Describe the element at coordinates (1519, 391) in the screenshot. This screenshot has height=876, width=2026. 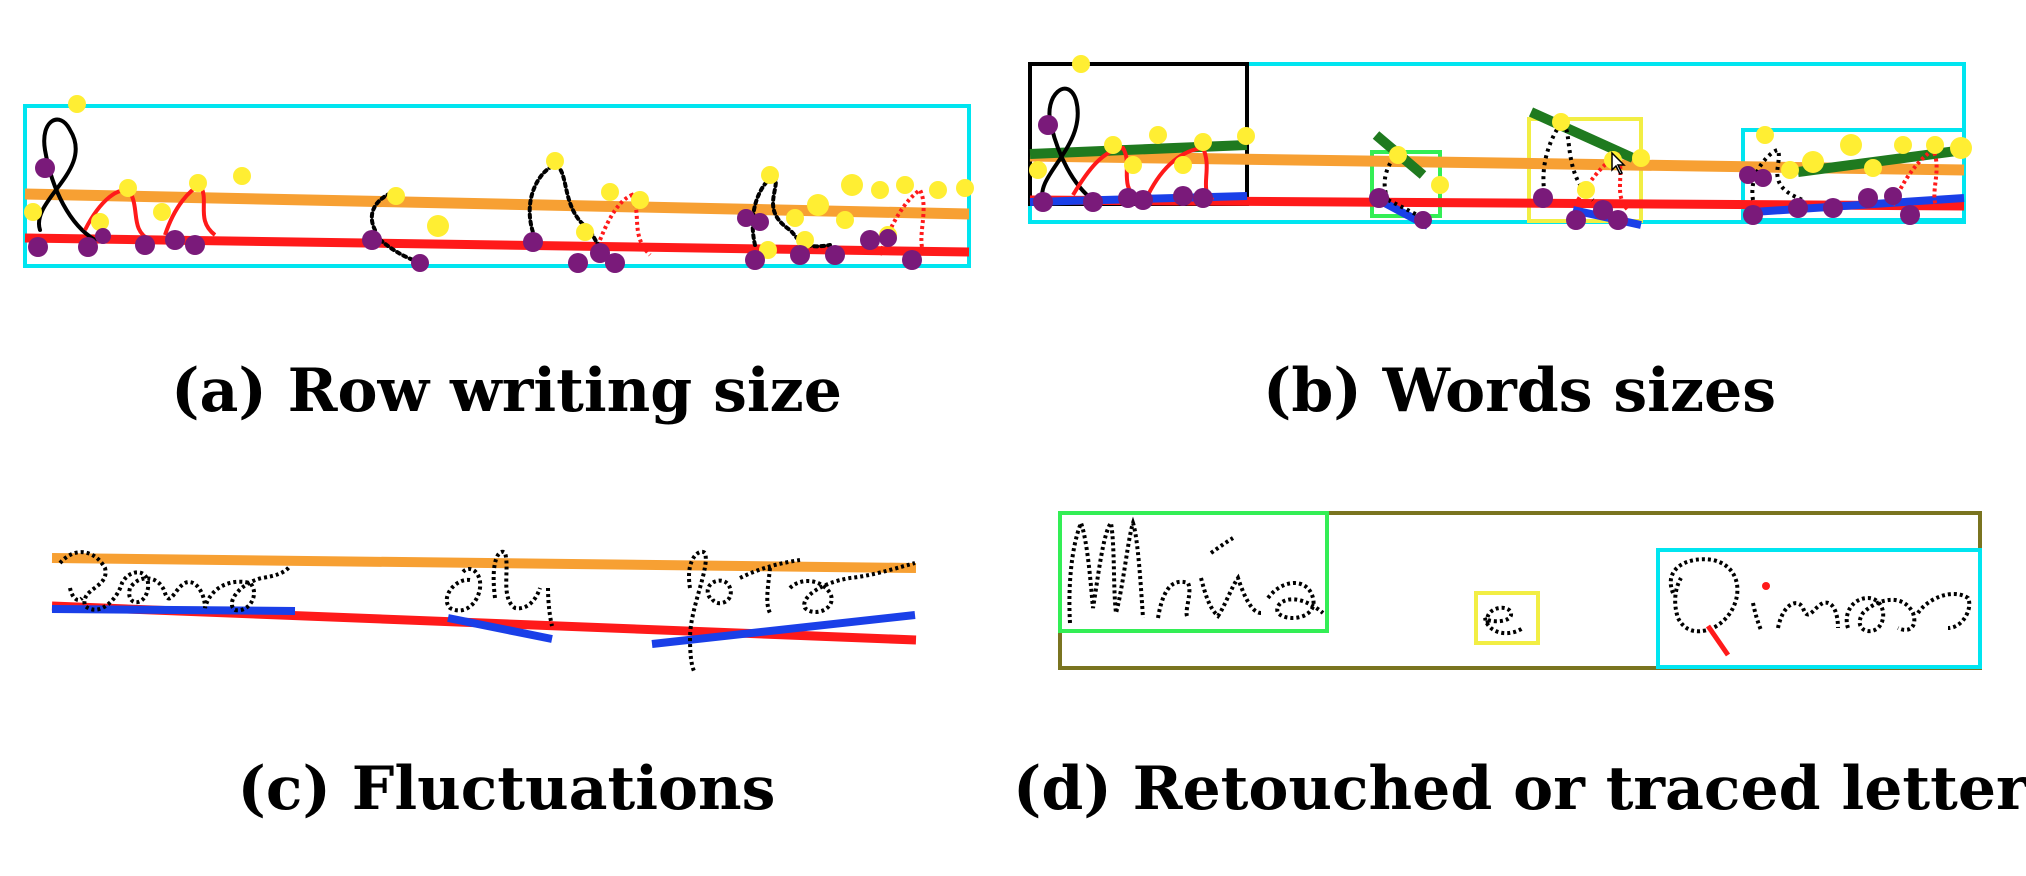
I see `caption-b: (b) Words sizes` at that location.